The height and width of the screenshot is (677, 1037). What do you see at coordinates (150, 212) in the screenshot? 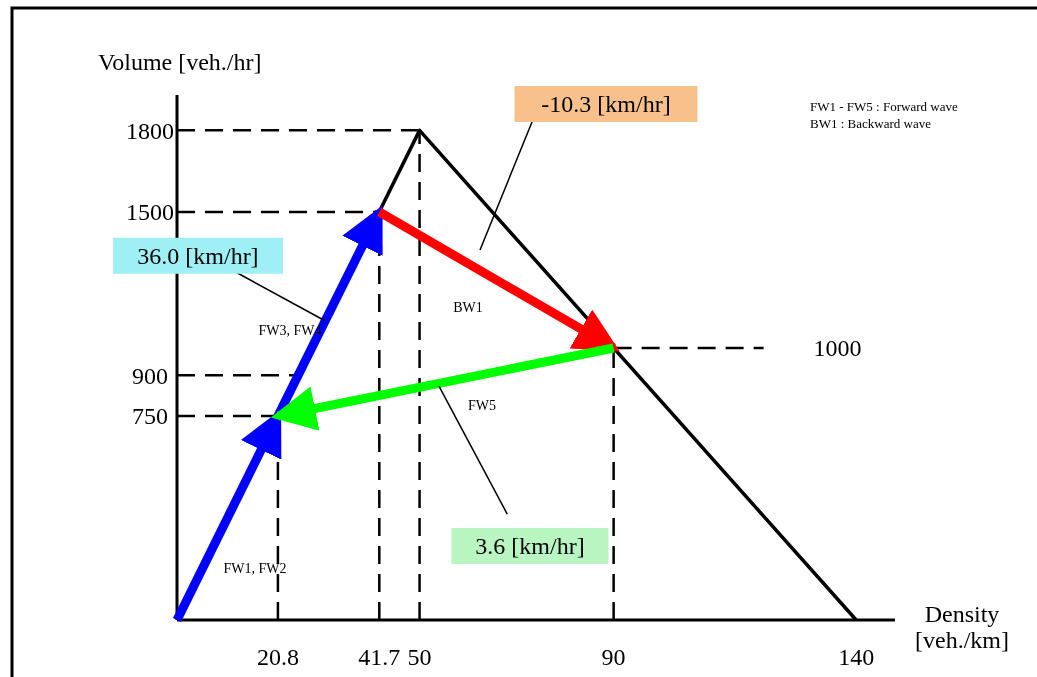
I see `y-tick-label: 1500` at bounding box center [150, 212].